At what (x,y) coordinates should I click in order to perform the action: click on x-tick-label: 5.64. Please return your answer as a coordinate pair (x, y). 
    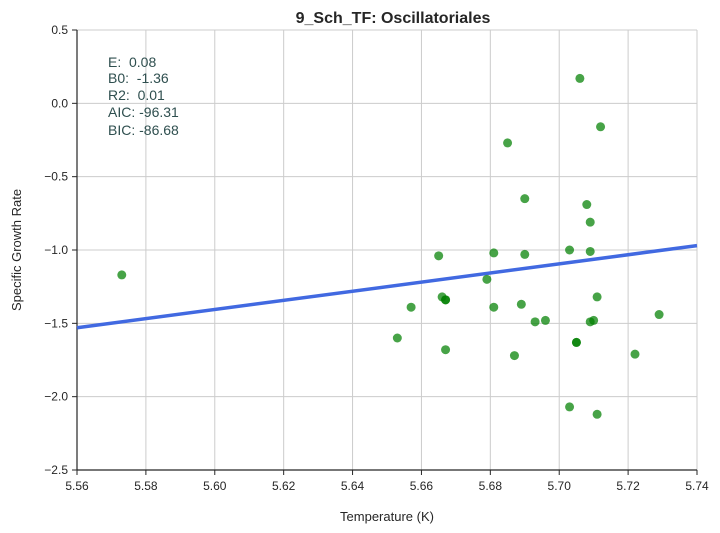
    Looking at the image, I should click on (353, 486).